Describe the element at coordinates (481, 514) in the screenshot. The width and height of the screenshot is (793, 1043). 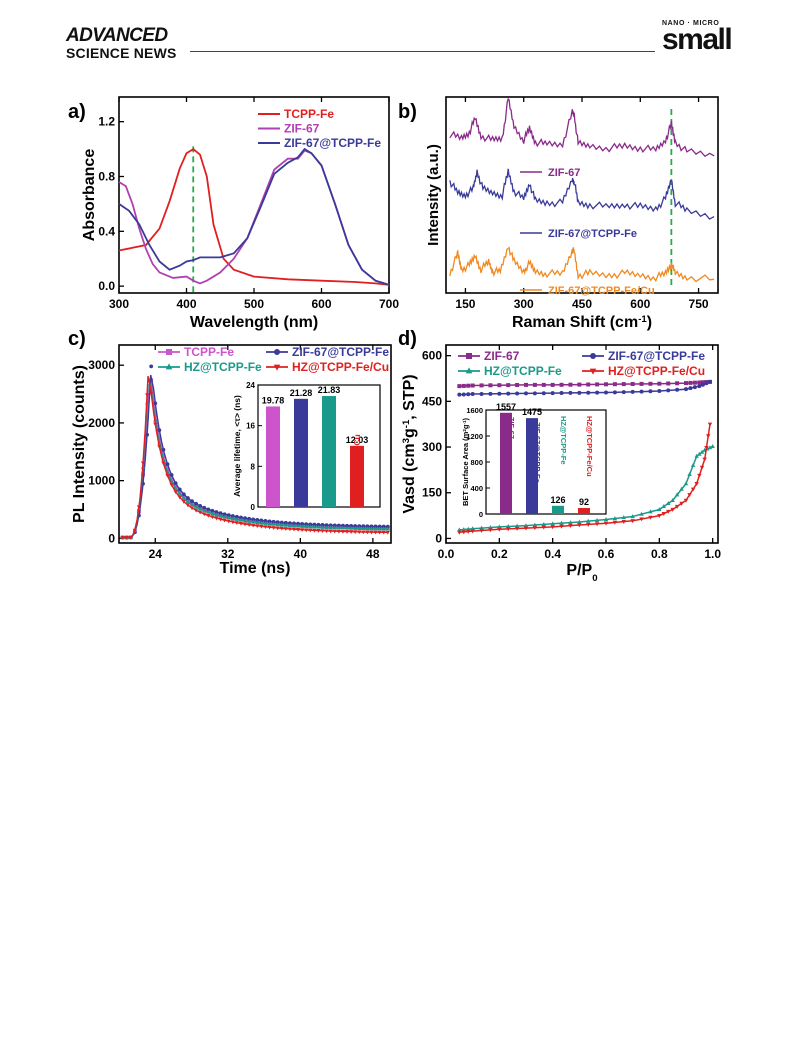
I see `panel-d-inset-ytick-label-0: 0` at that location.